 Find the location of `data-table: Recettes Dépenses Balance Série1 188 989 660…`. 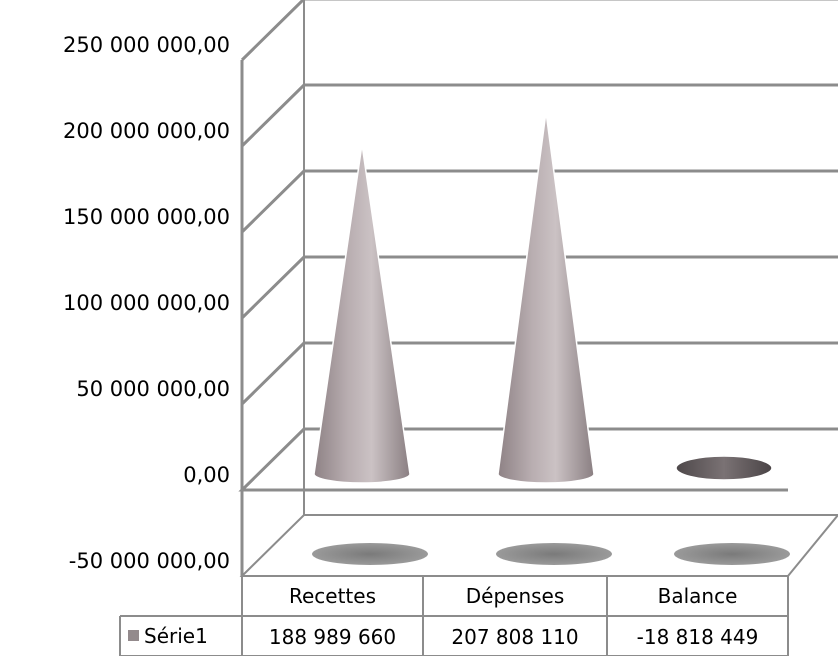

data-table: Recettes Dépenses Balance Série1 188 989 660… is located at coordinates (454, 616).